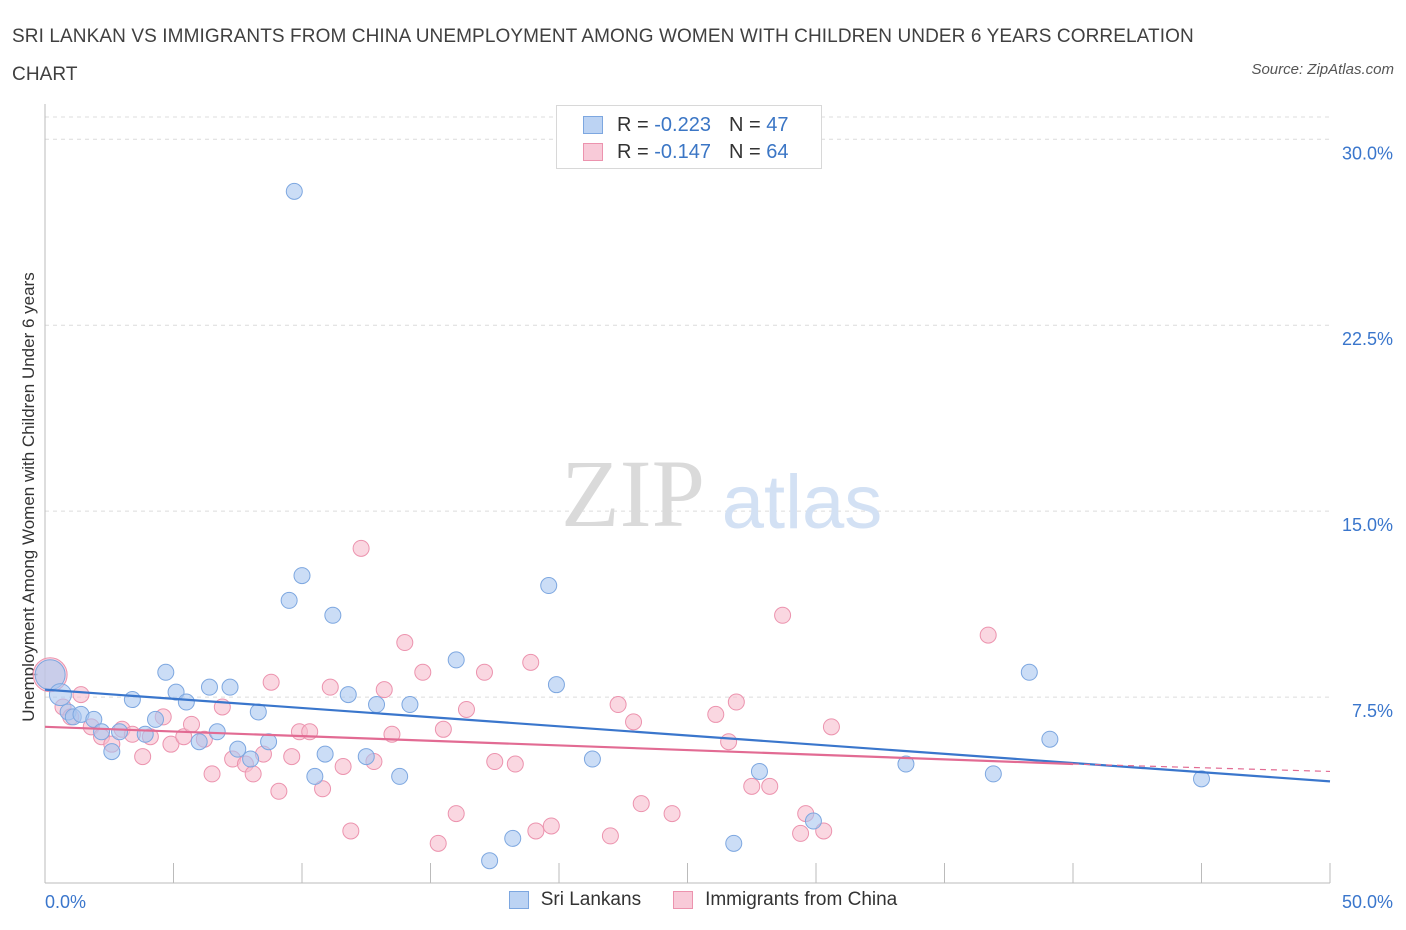  What do you see at coordinates (801, 899) in the screenshot?
I see `legend-label-immigrants-from-china: Immigrants from China` at bounding box center [801, 899].